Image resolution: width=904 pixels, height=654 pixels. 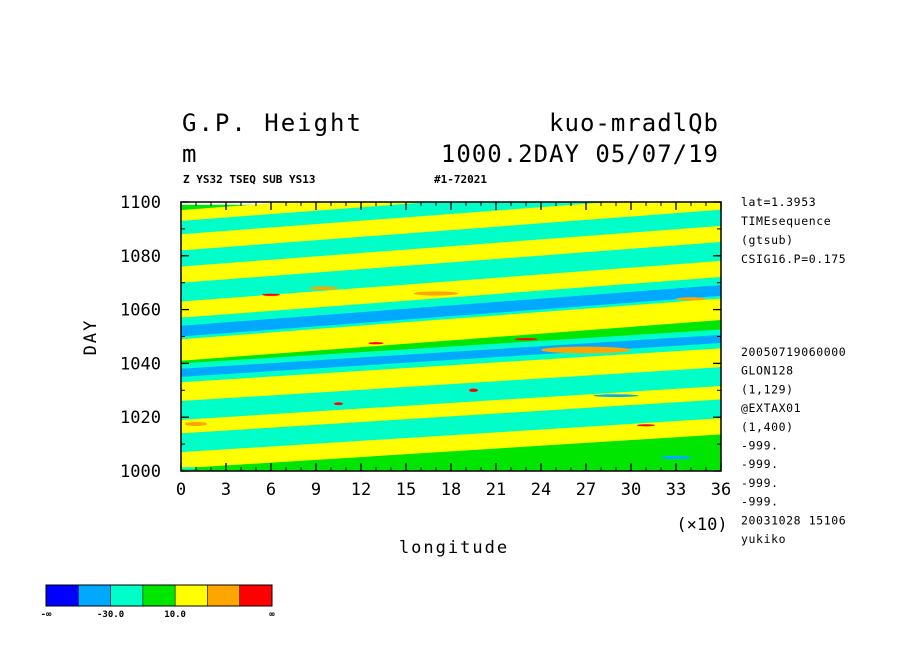 I want to click on x-tick-label: 33, so click(x=676, y=490).